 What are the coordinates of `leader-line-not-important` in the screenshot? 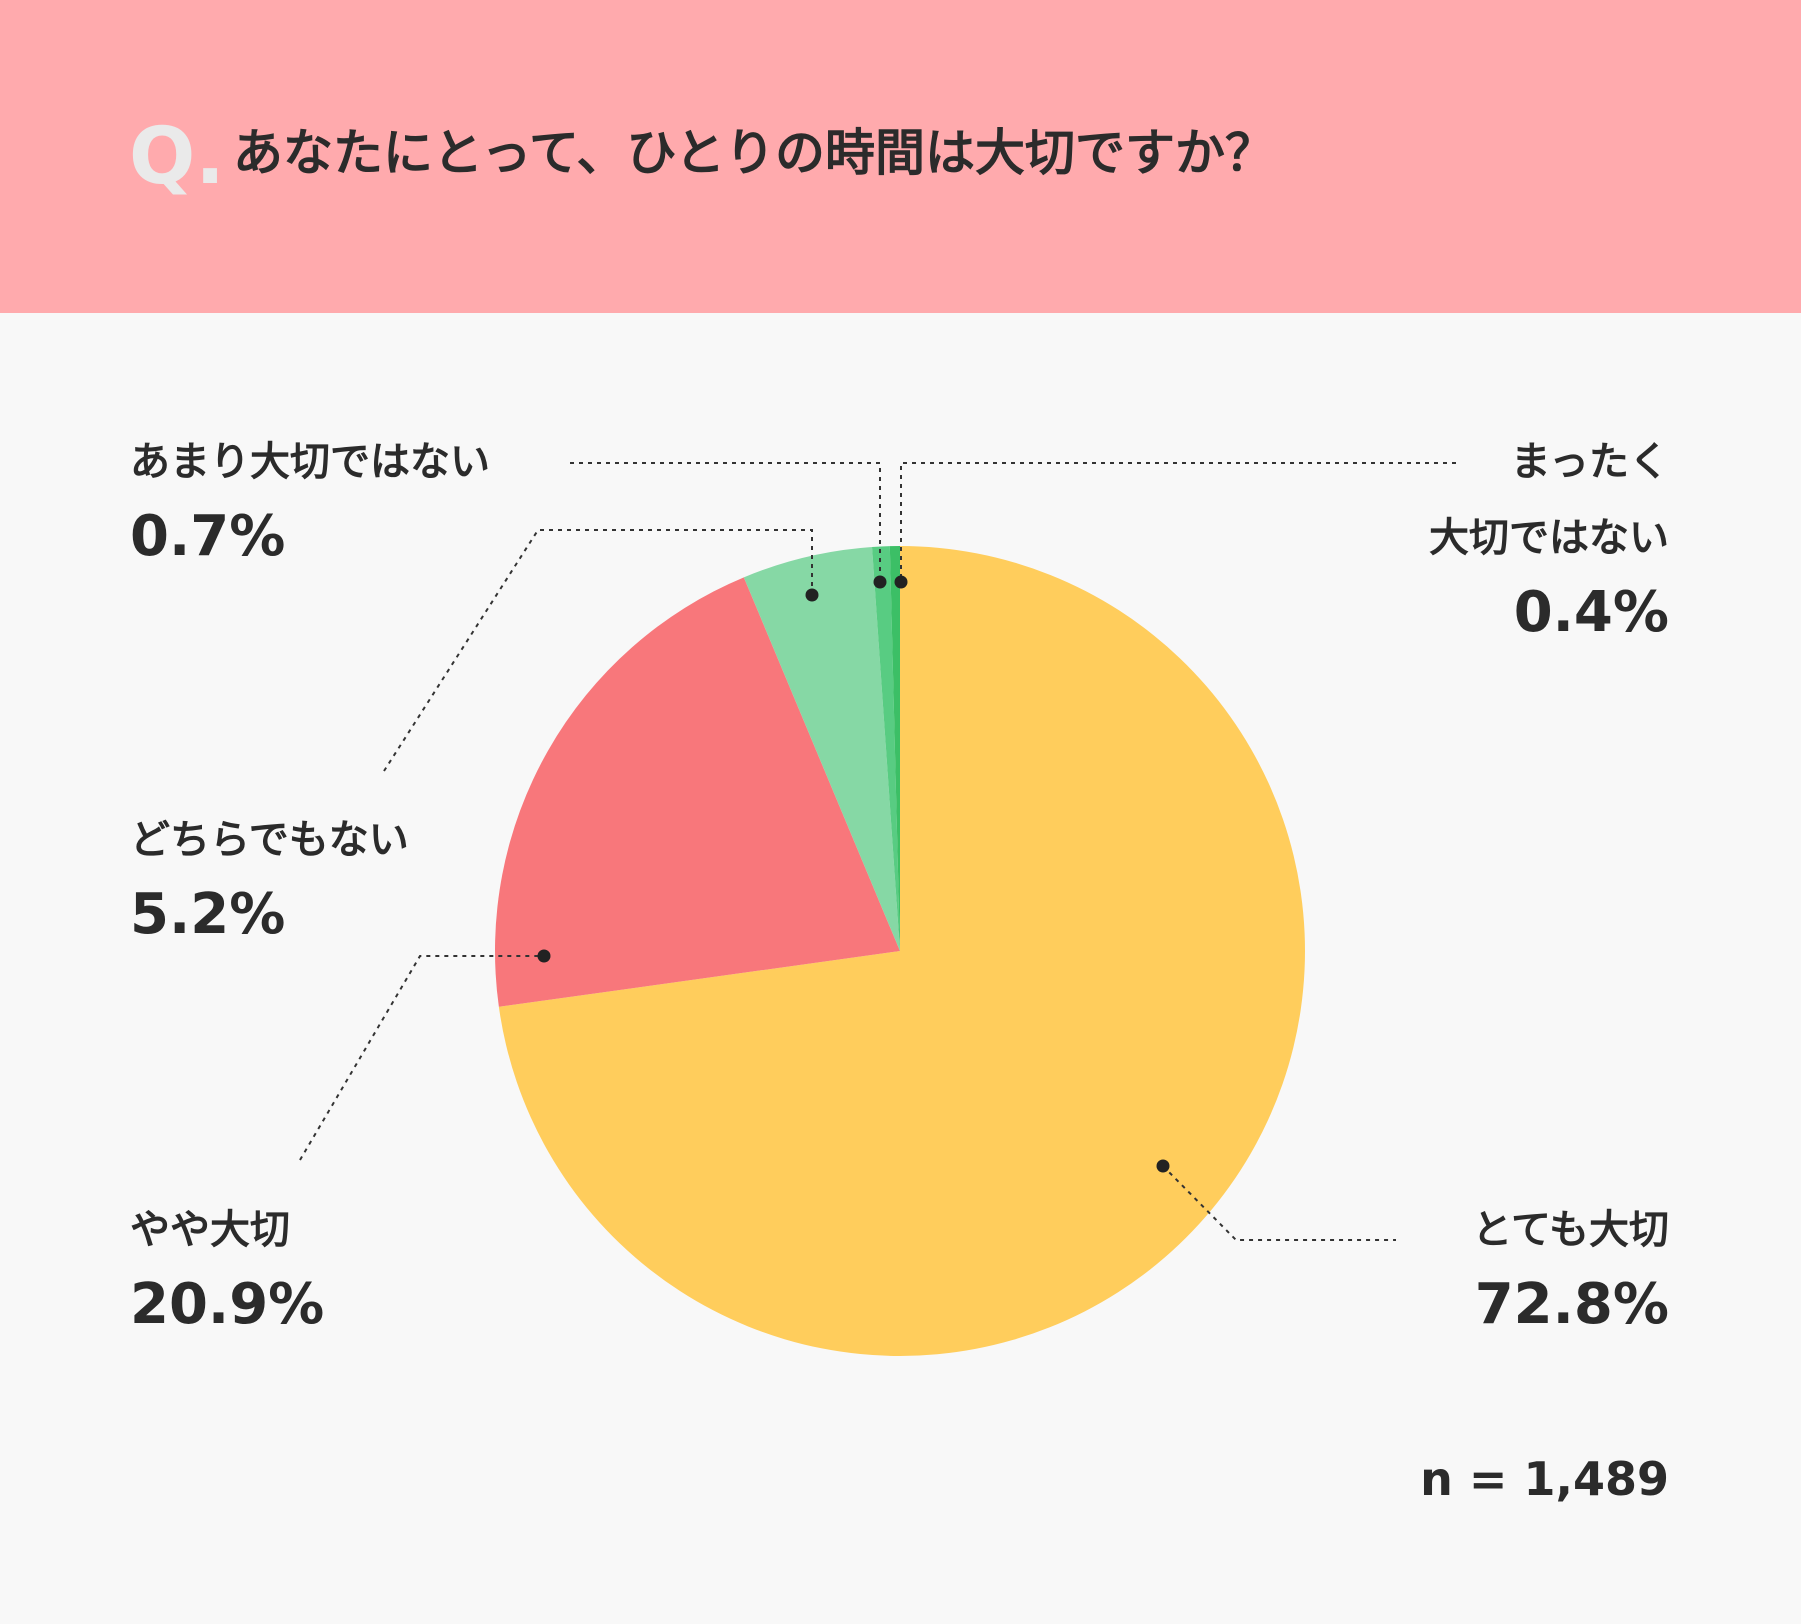 It's located at (725, 522).